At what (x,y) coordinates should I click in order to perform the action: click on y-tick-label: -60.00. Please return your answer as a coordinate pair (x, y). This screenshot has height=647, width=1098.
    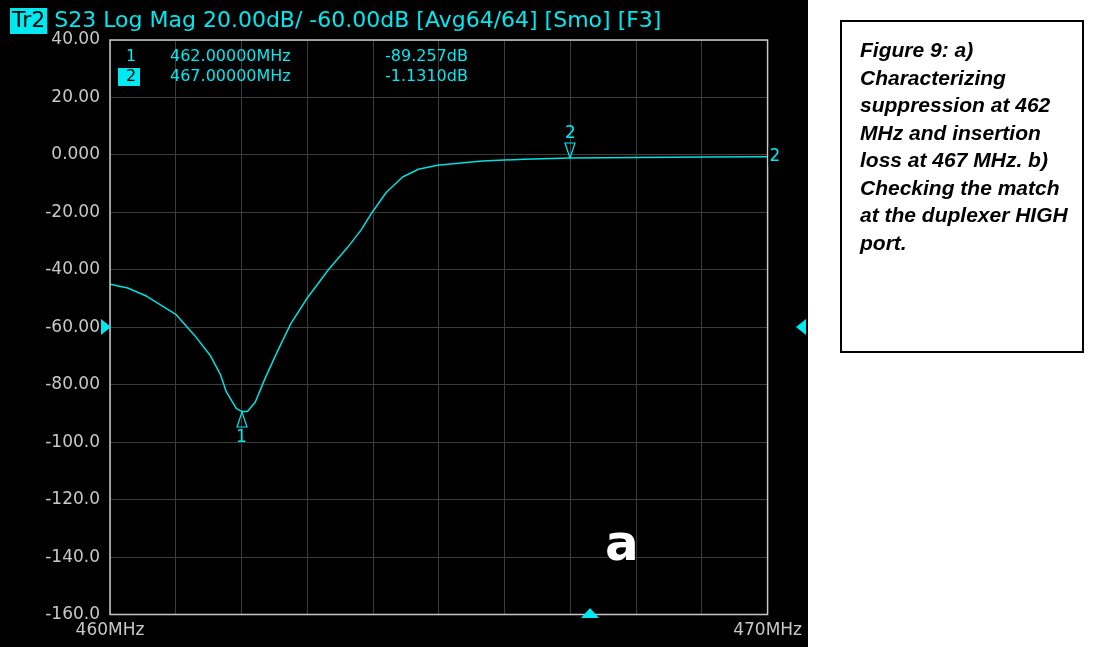
    Looking at the image, I should click on (72, 325).